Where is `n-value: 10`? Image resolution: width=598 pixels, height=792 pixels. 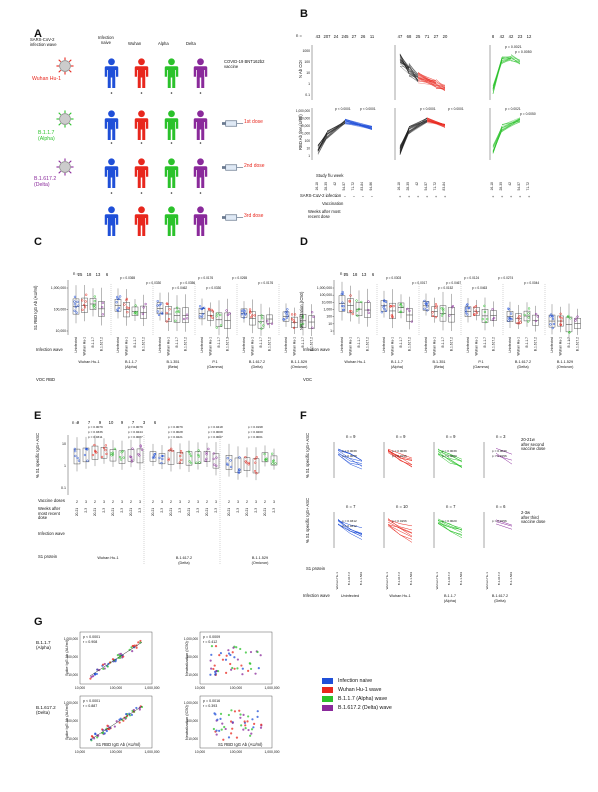 n-value: 10 is located at coordinates (111, 422).